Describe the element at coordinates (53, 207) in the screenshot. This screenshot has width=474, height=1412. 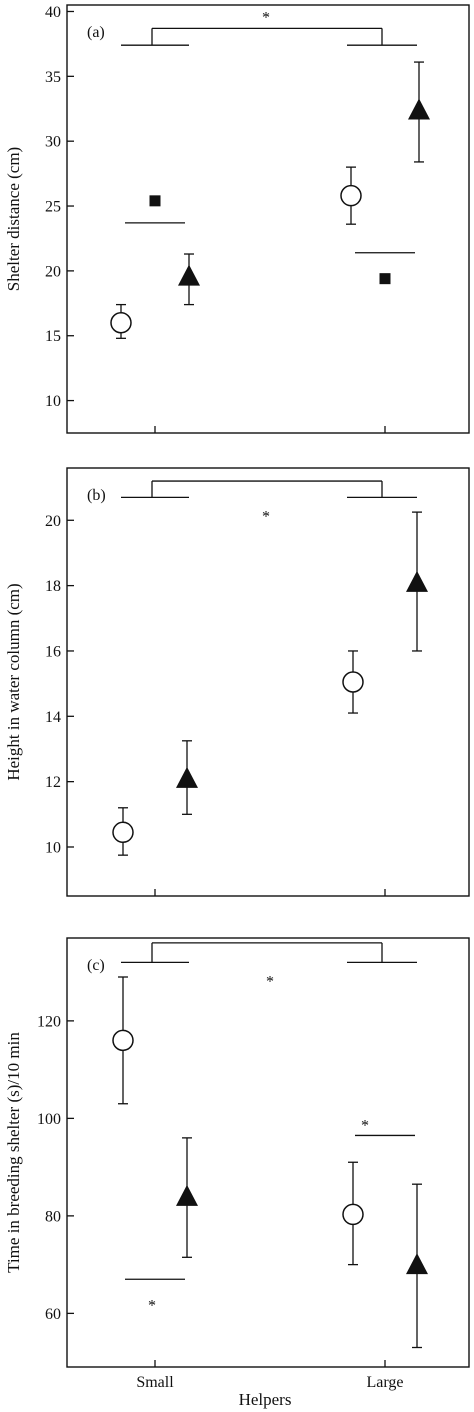
I see `panel-a-y-tick-label: 25` at that location.